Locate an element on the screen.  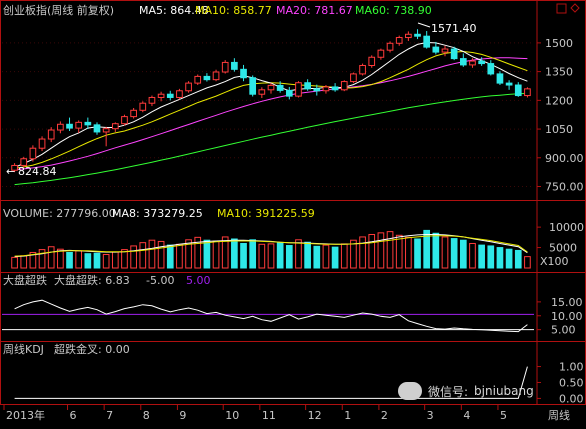
x-tick-label: 8 is located at coordinates (146, 415).